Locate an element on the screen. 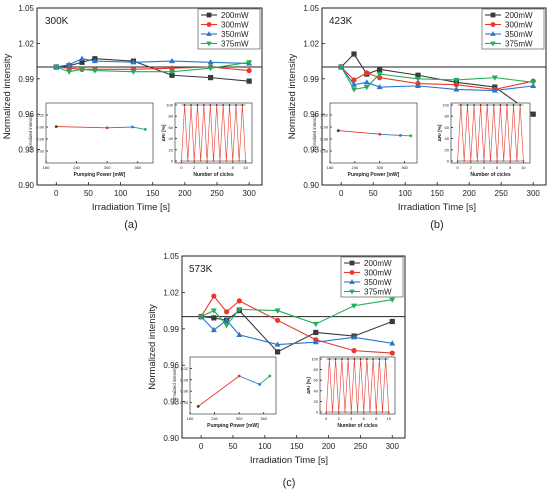  inset-y-tick-label: 80 is located at coordinates (316, 369).